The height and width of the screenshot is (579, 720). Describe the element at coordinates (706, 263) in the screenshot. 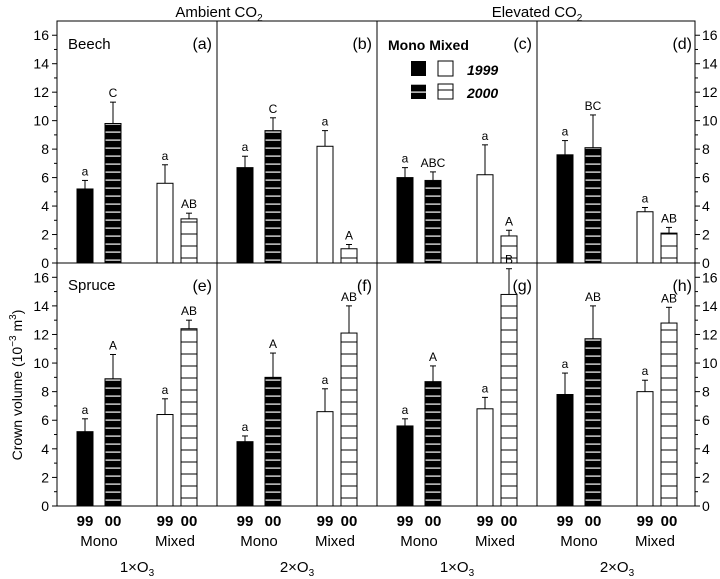

I see `y-tick-label-right: 0` at that location.